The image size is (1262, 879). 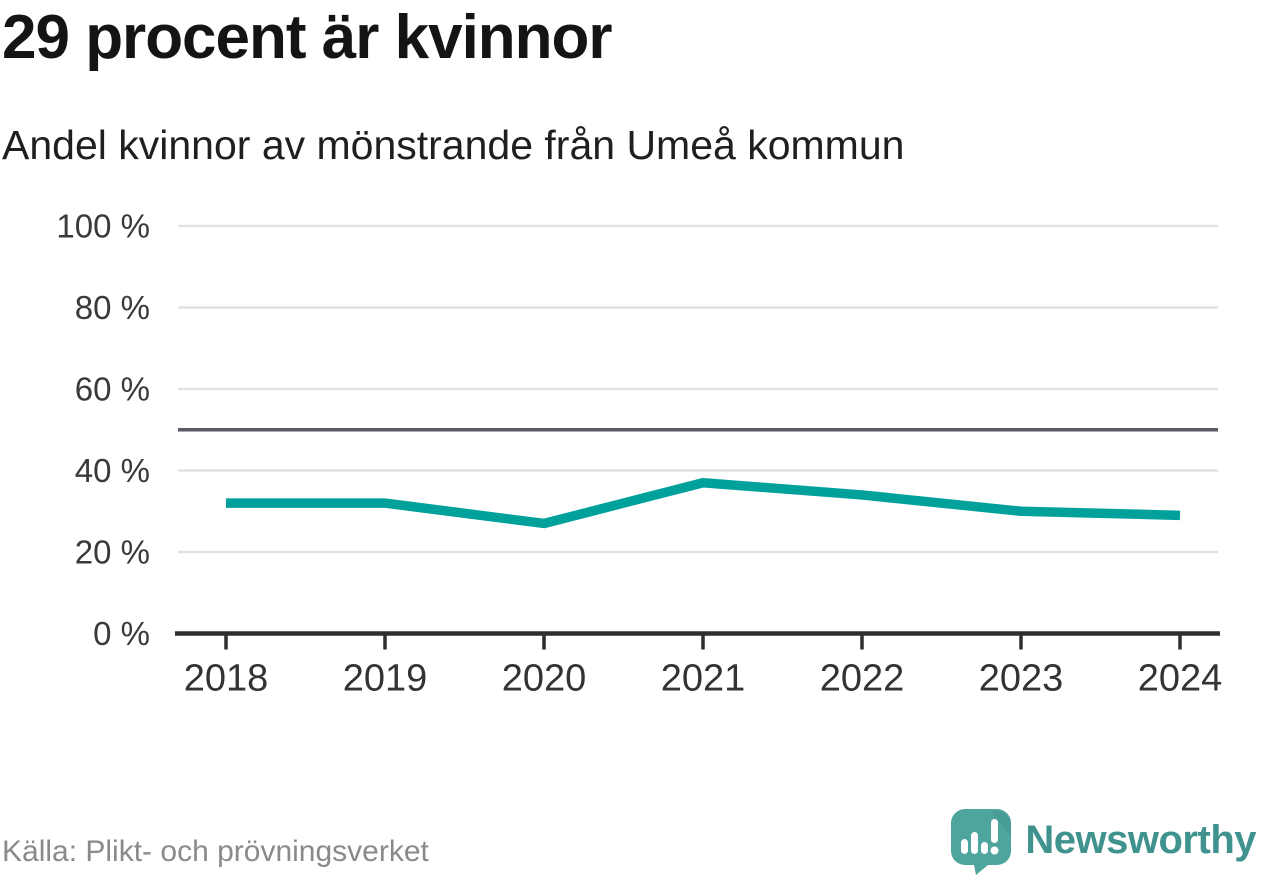 I want to click on data-line-andel-kvinnor-av-m-nstrande, so click(x=703, y=503).